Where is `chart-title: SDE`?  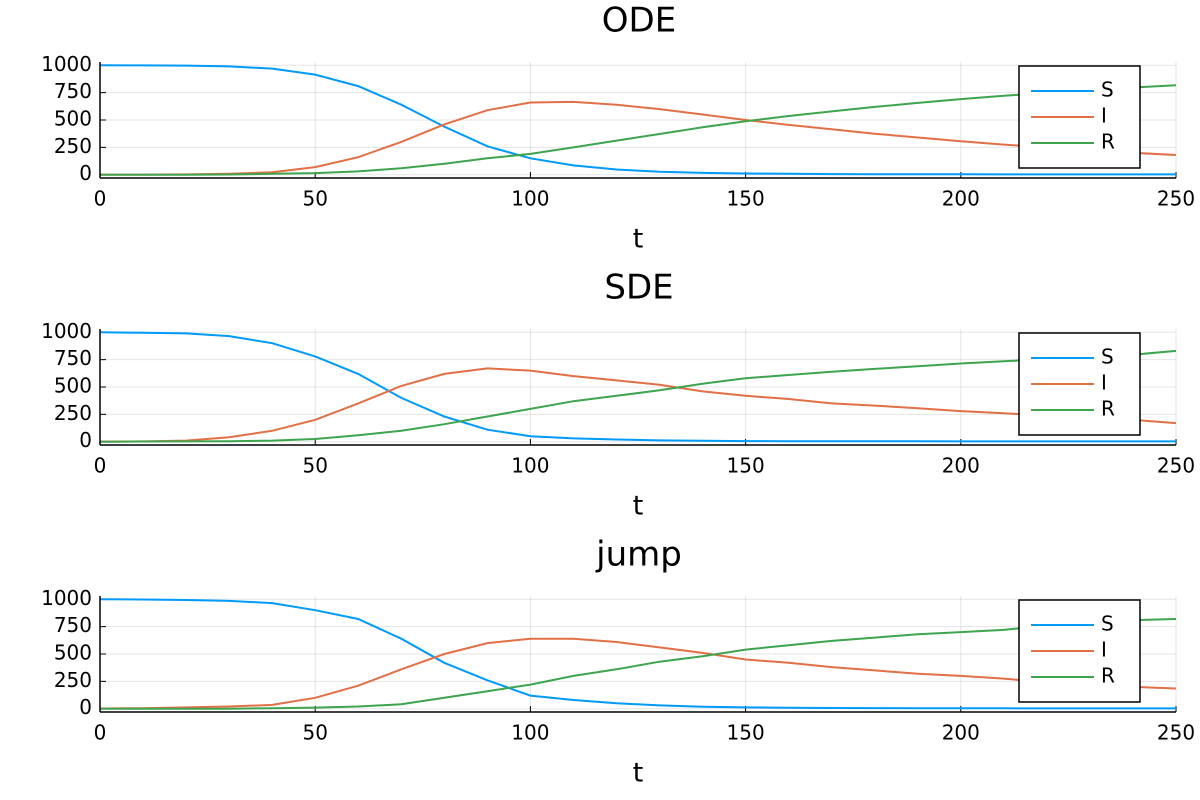 chart-title: SDE is located at coordinates (638, 288).